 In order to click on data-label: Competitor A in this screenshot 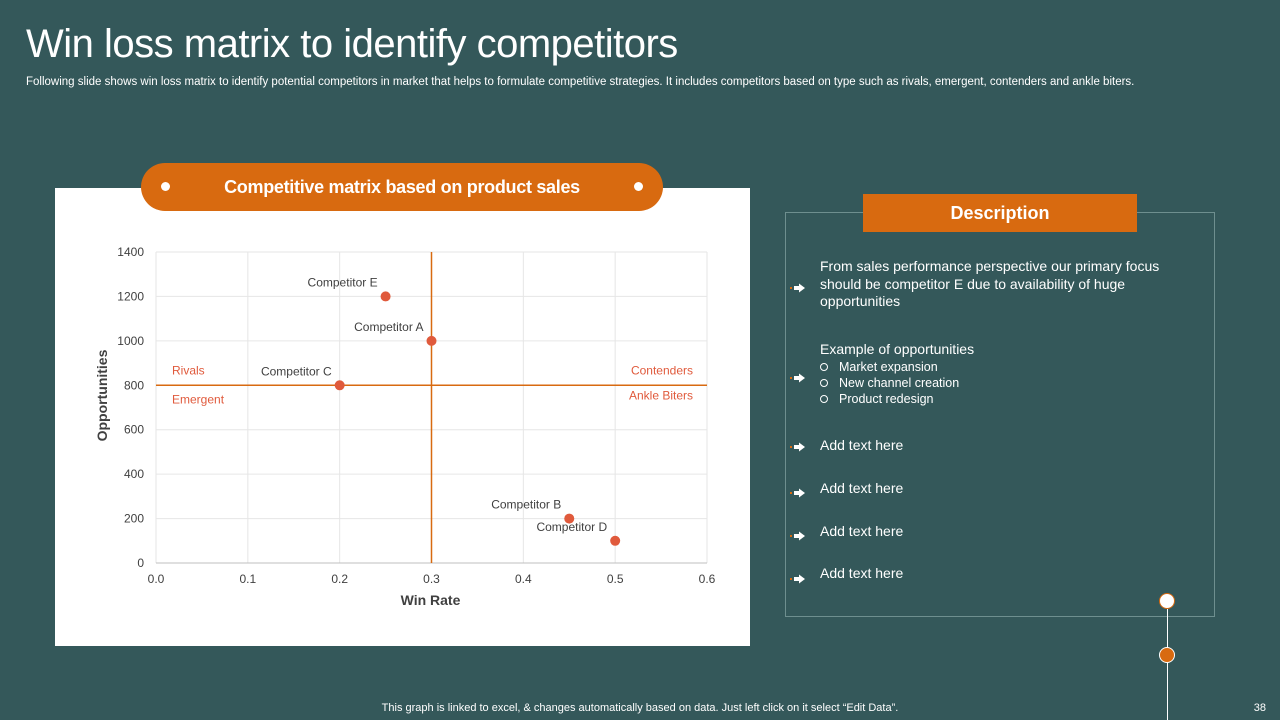, I will do `click(388, 327)`.